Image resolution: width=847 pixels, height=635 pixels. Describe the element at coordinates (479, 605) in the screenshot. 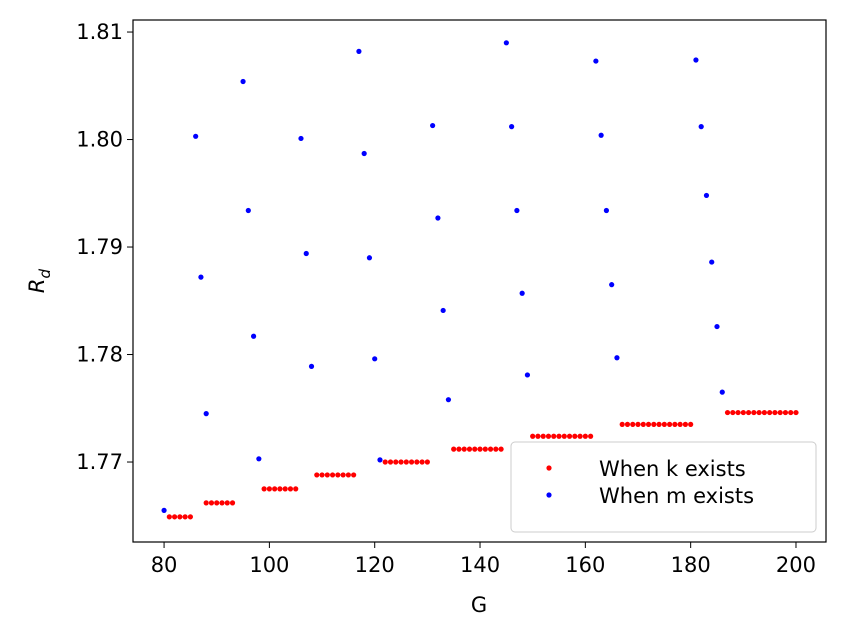

I see `x-axis-label: G` at that location.